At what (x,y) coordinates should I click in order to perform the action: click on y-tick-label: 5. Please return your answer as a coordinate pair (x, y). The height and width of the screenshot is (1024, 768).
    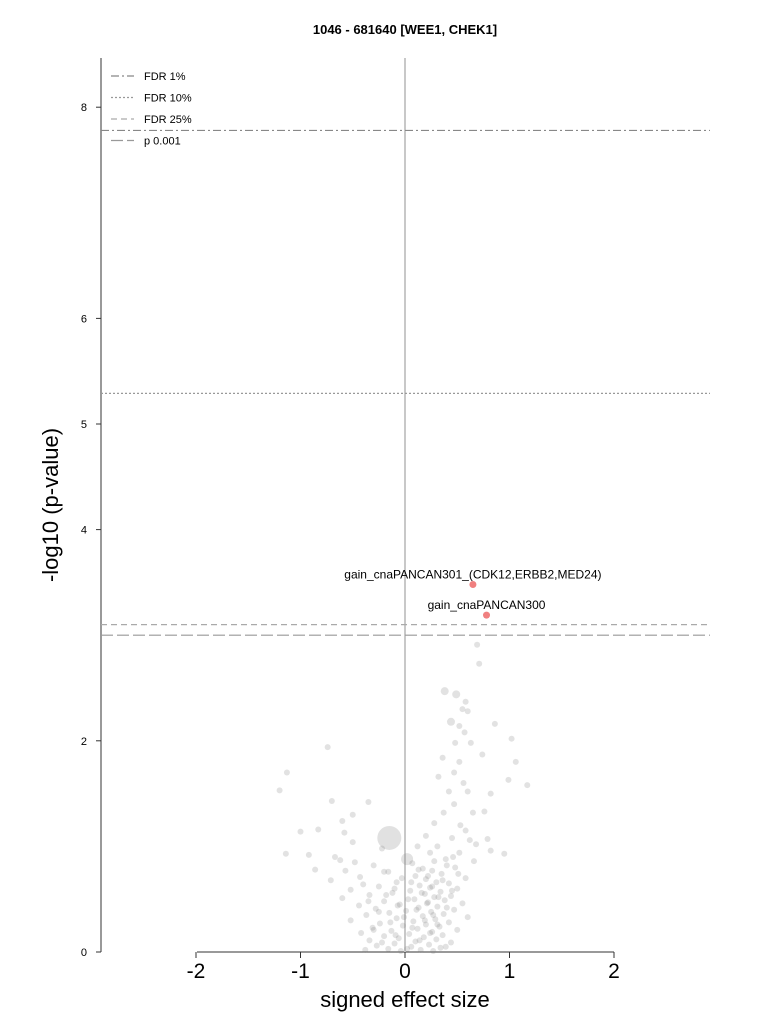
    Looking at the image, I should click on (84, 425).